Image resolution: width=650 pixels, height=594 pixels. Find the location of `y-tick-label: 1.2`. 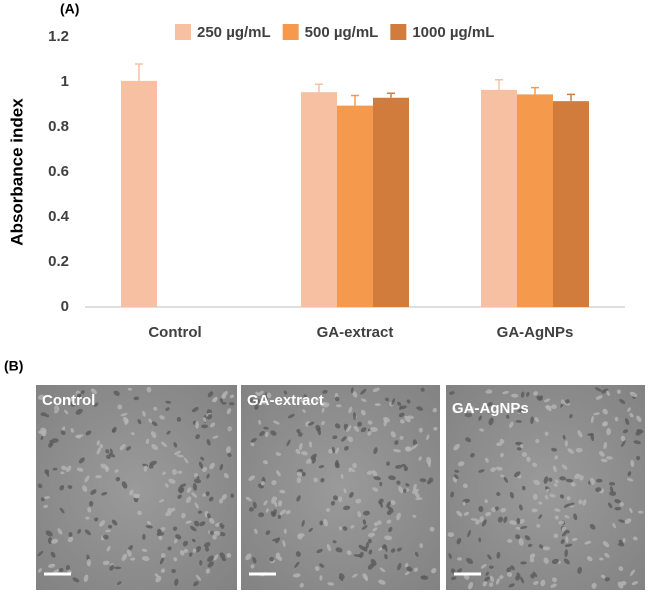

y-tick-label: 1.2 is located at coordinates (58, 36).